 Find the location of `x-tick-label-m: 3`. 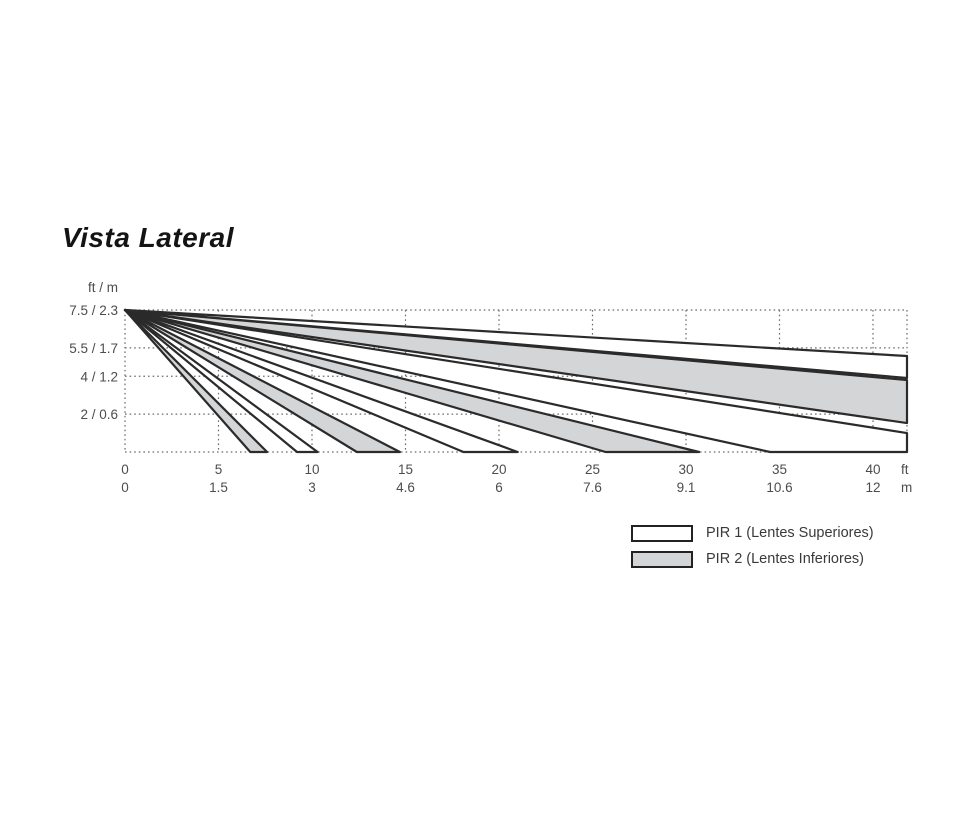

x-tick-label-m: 3 is located at coordinates (312, 487).